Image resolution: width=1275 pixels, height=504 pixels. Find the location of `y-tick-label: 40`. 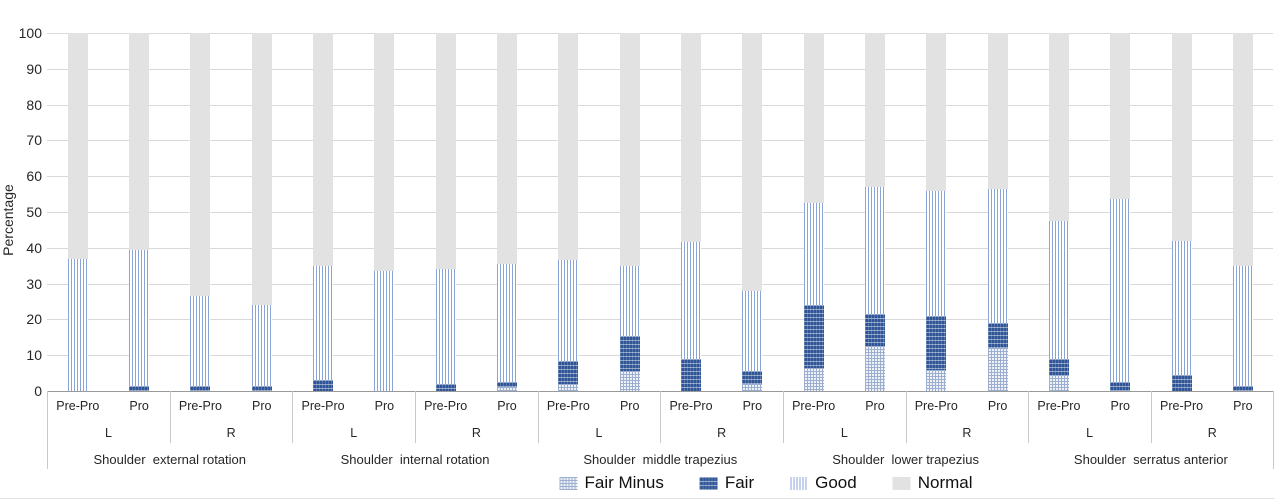

y-tick-label: 40 is located at coordinates (34, 247).